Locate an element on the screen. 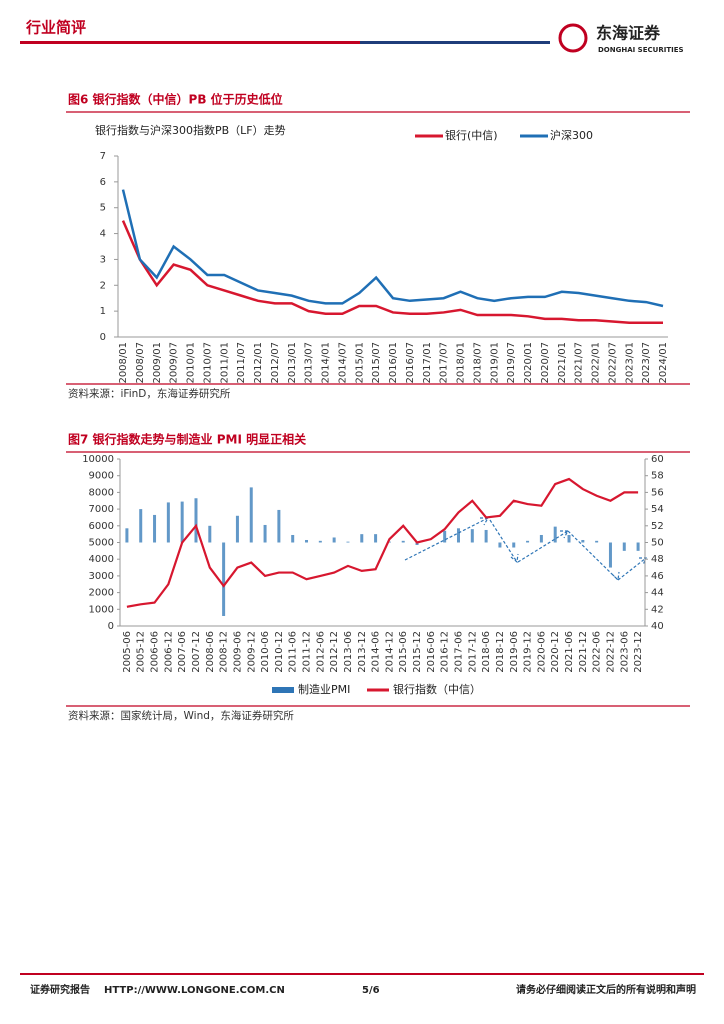  x-tick-label: 2006-06 is located at coordinates (155, 652).